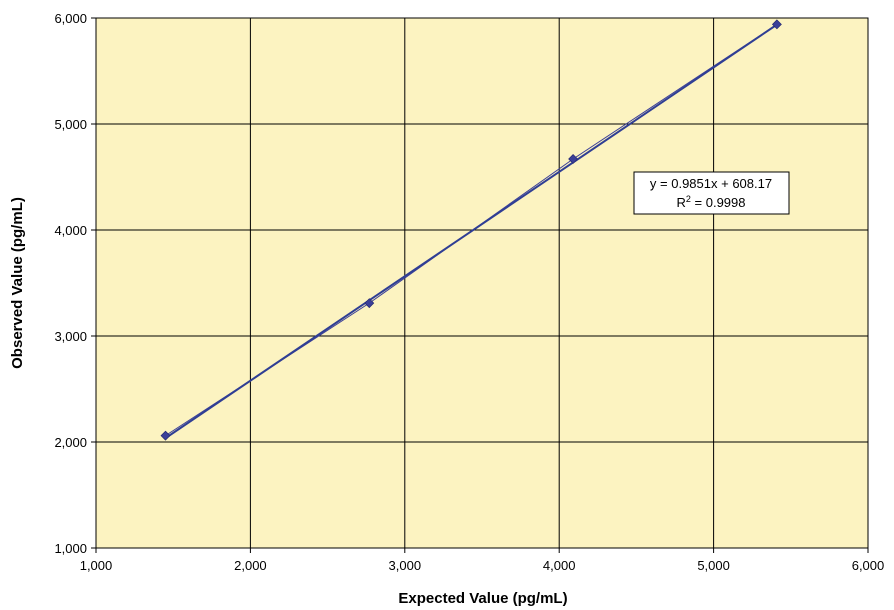 This screenshot has height=610, width=894. I want to click on r-squared-superscript: 2, so click(688, 199).